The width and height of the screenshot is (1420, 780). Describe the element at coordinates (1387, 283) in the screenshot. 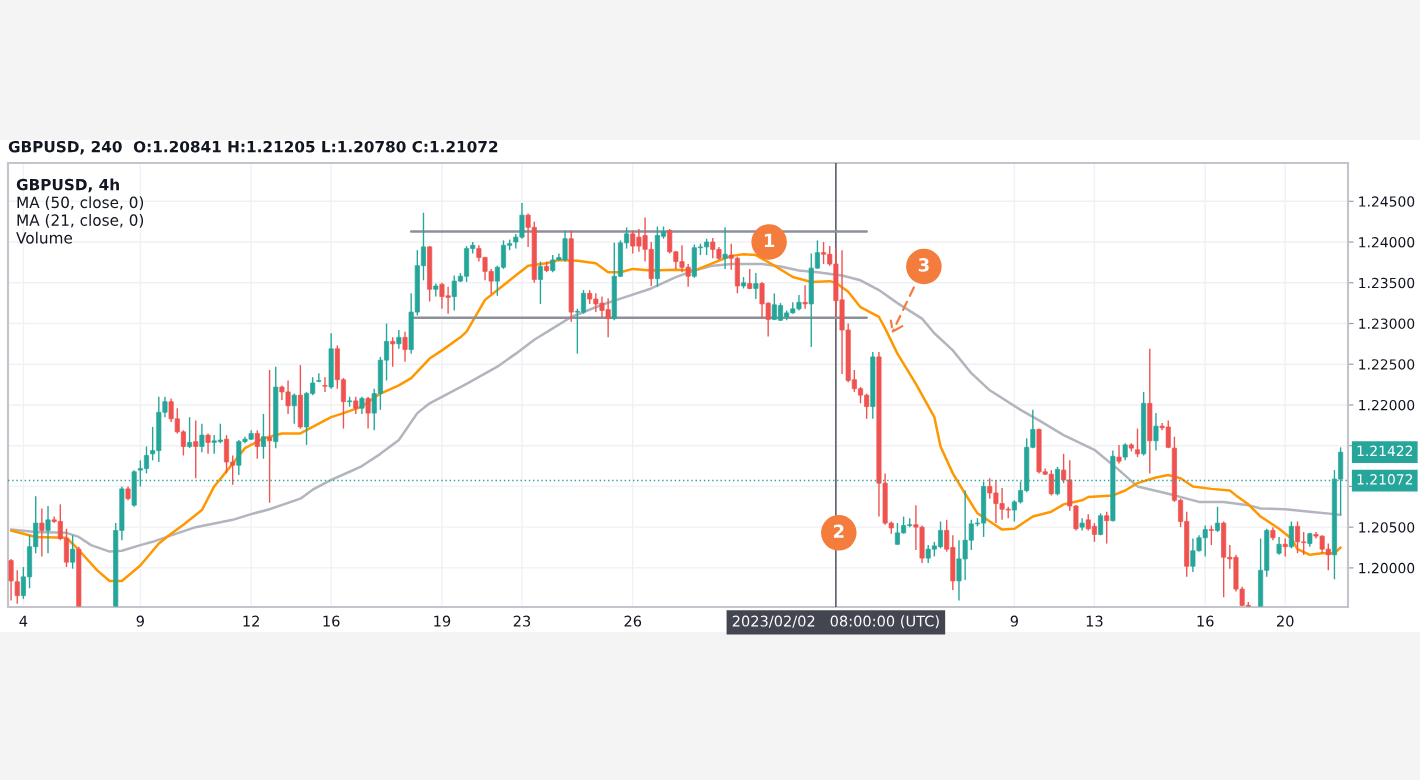

I see `y-tick-label: 1.23500` at that location.